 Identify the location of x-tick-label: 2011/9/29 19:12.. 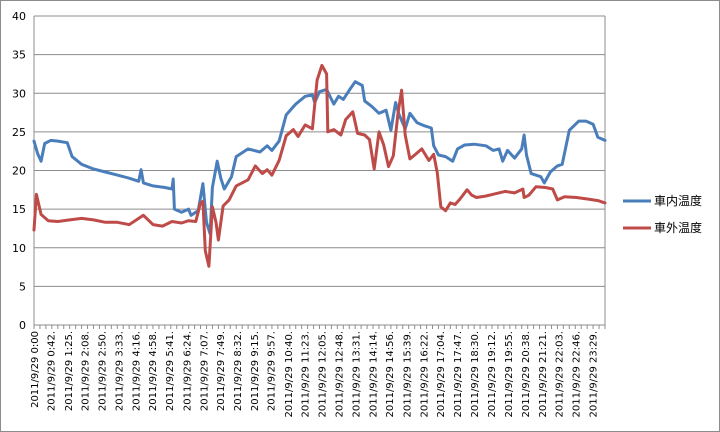
(492, 374).